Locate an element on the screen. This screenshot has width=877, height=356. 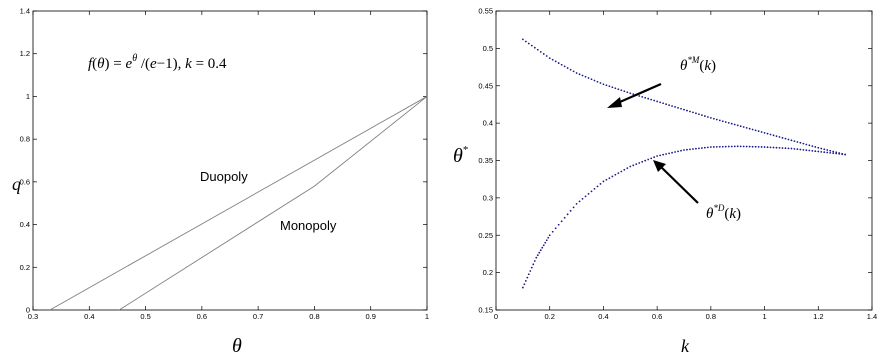
right-xtick-label: 0.8 is located at coordinates (711, 316).